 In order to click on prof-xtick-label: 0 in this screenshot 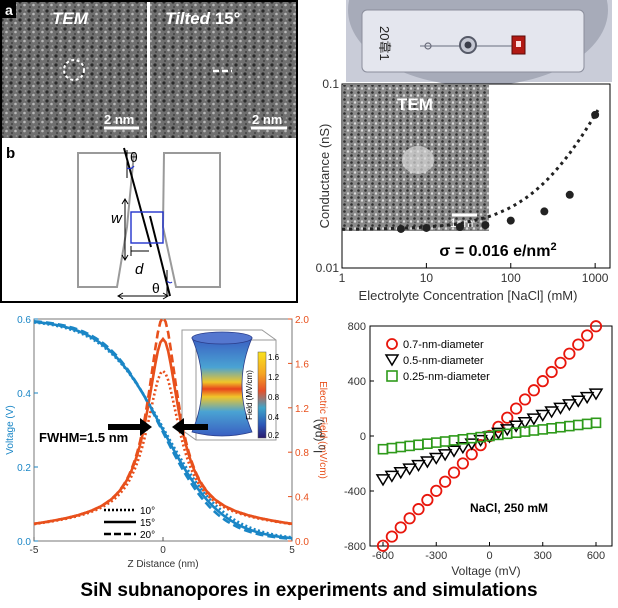, I will do `click(163, 550)`.